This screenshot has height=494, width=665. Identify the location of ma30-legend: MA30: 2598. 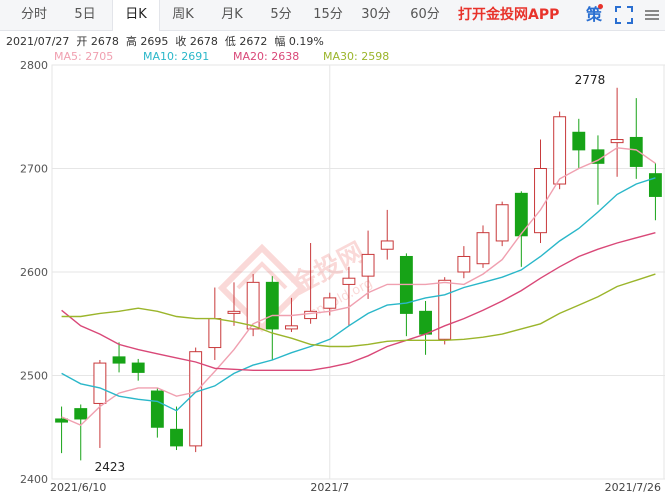
(356, 56).